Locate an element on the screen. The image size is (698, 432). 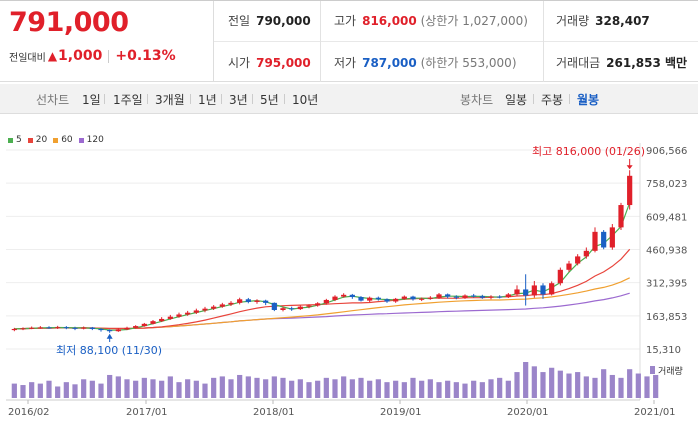
low-arrow-head is located at coordinates (109, 336).